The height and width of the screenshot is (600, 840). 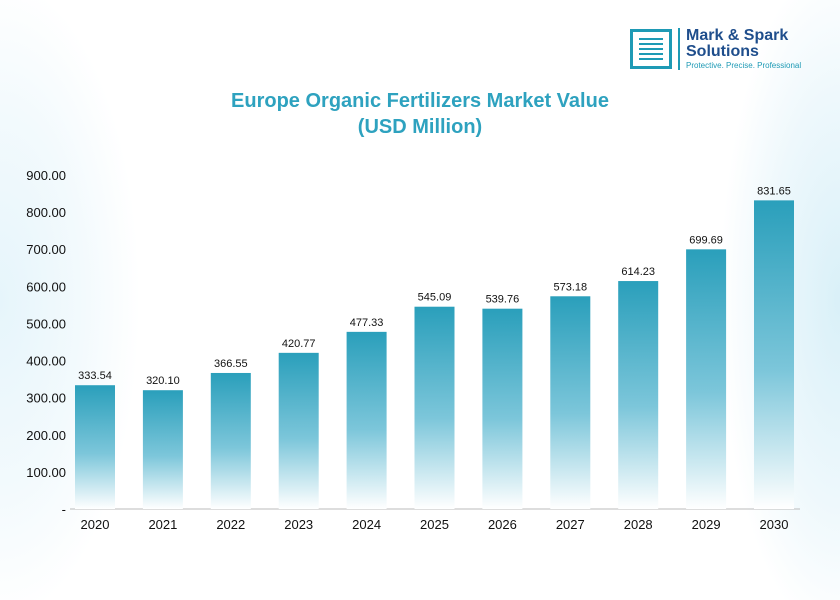 I want to click on data-label-2022: 366.55, so click(x=231, y=364).